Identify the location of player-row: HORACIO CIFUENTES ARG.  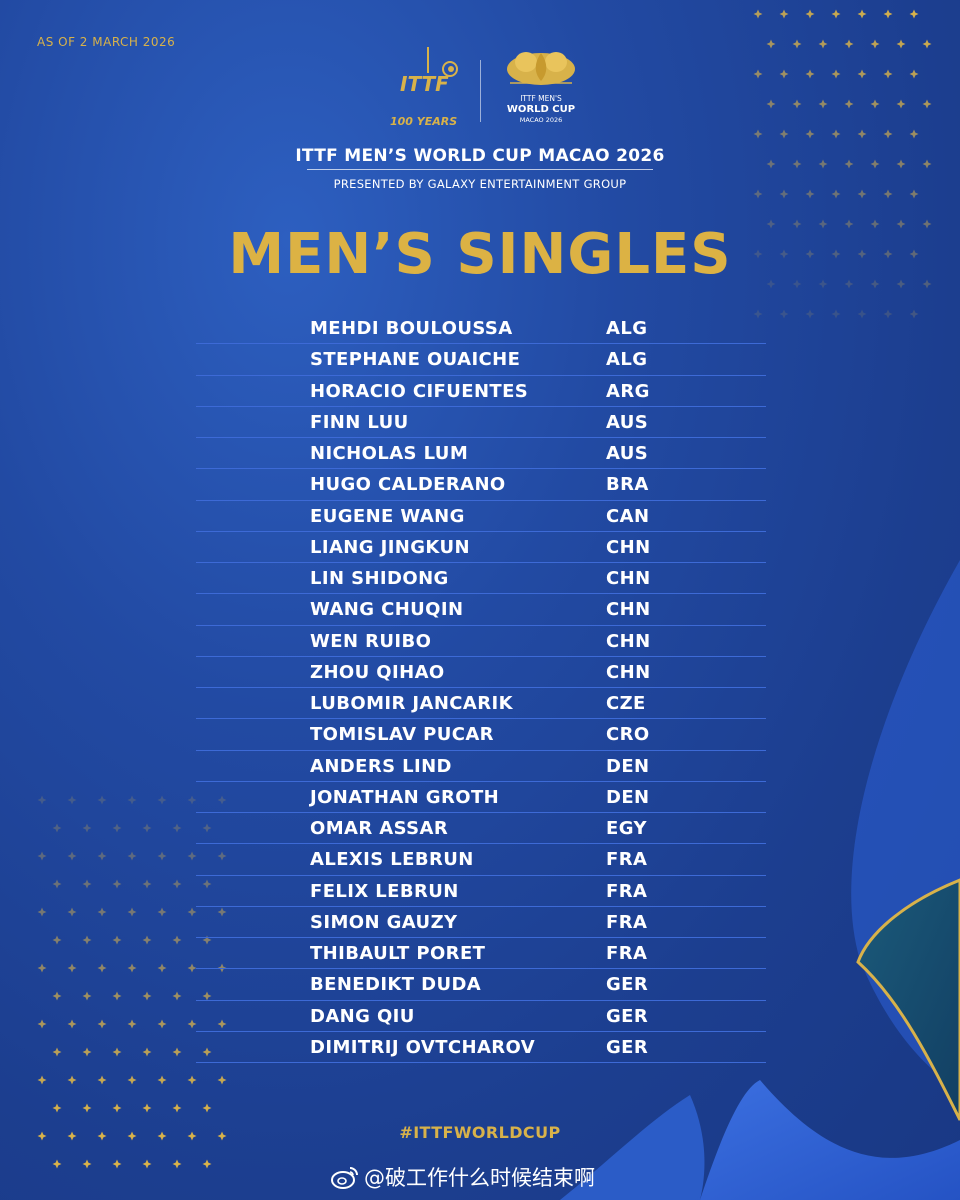
(481, 391).